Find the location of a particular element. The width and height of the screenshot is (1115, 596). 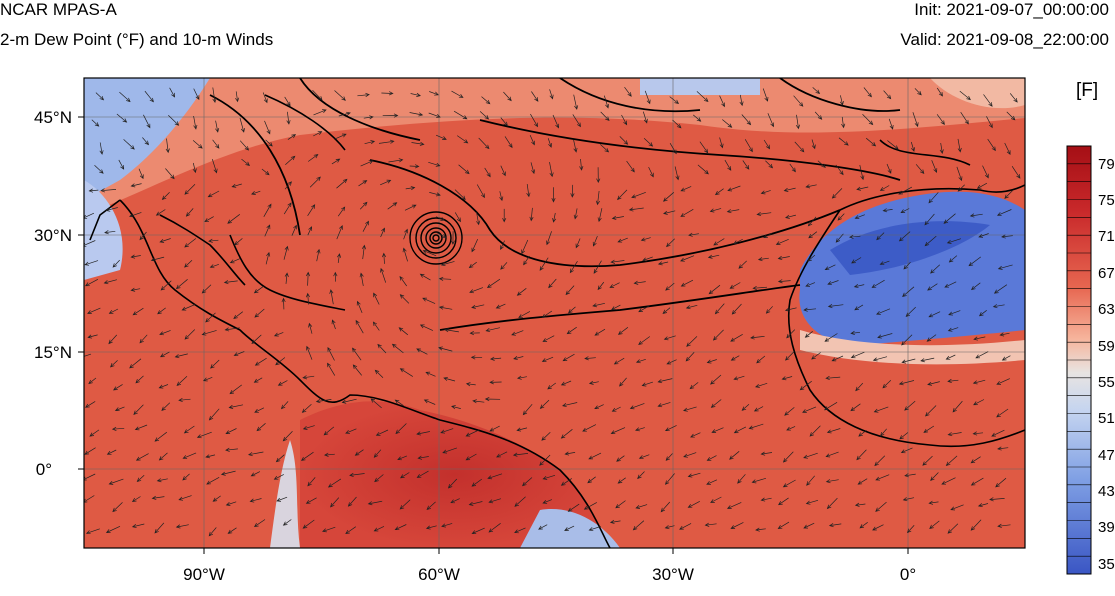

map-title: NCAR MPAS-A is located at coordinates (58, 9).